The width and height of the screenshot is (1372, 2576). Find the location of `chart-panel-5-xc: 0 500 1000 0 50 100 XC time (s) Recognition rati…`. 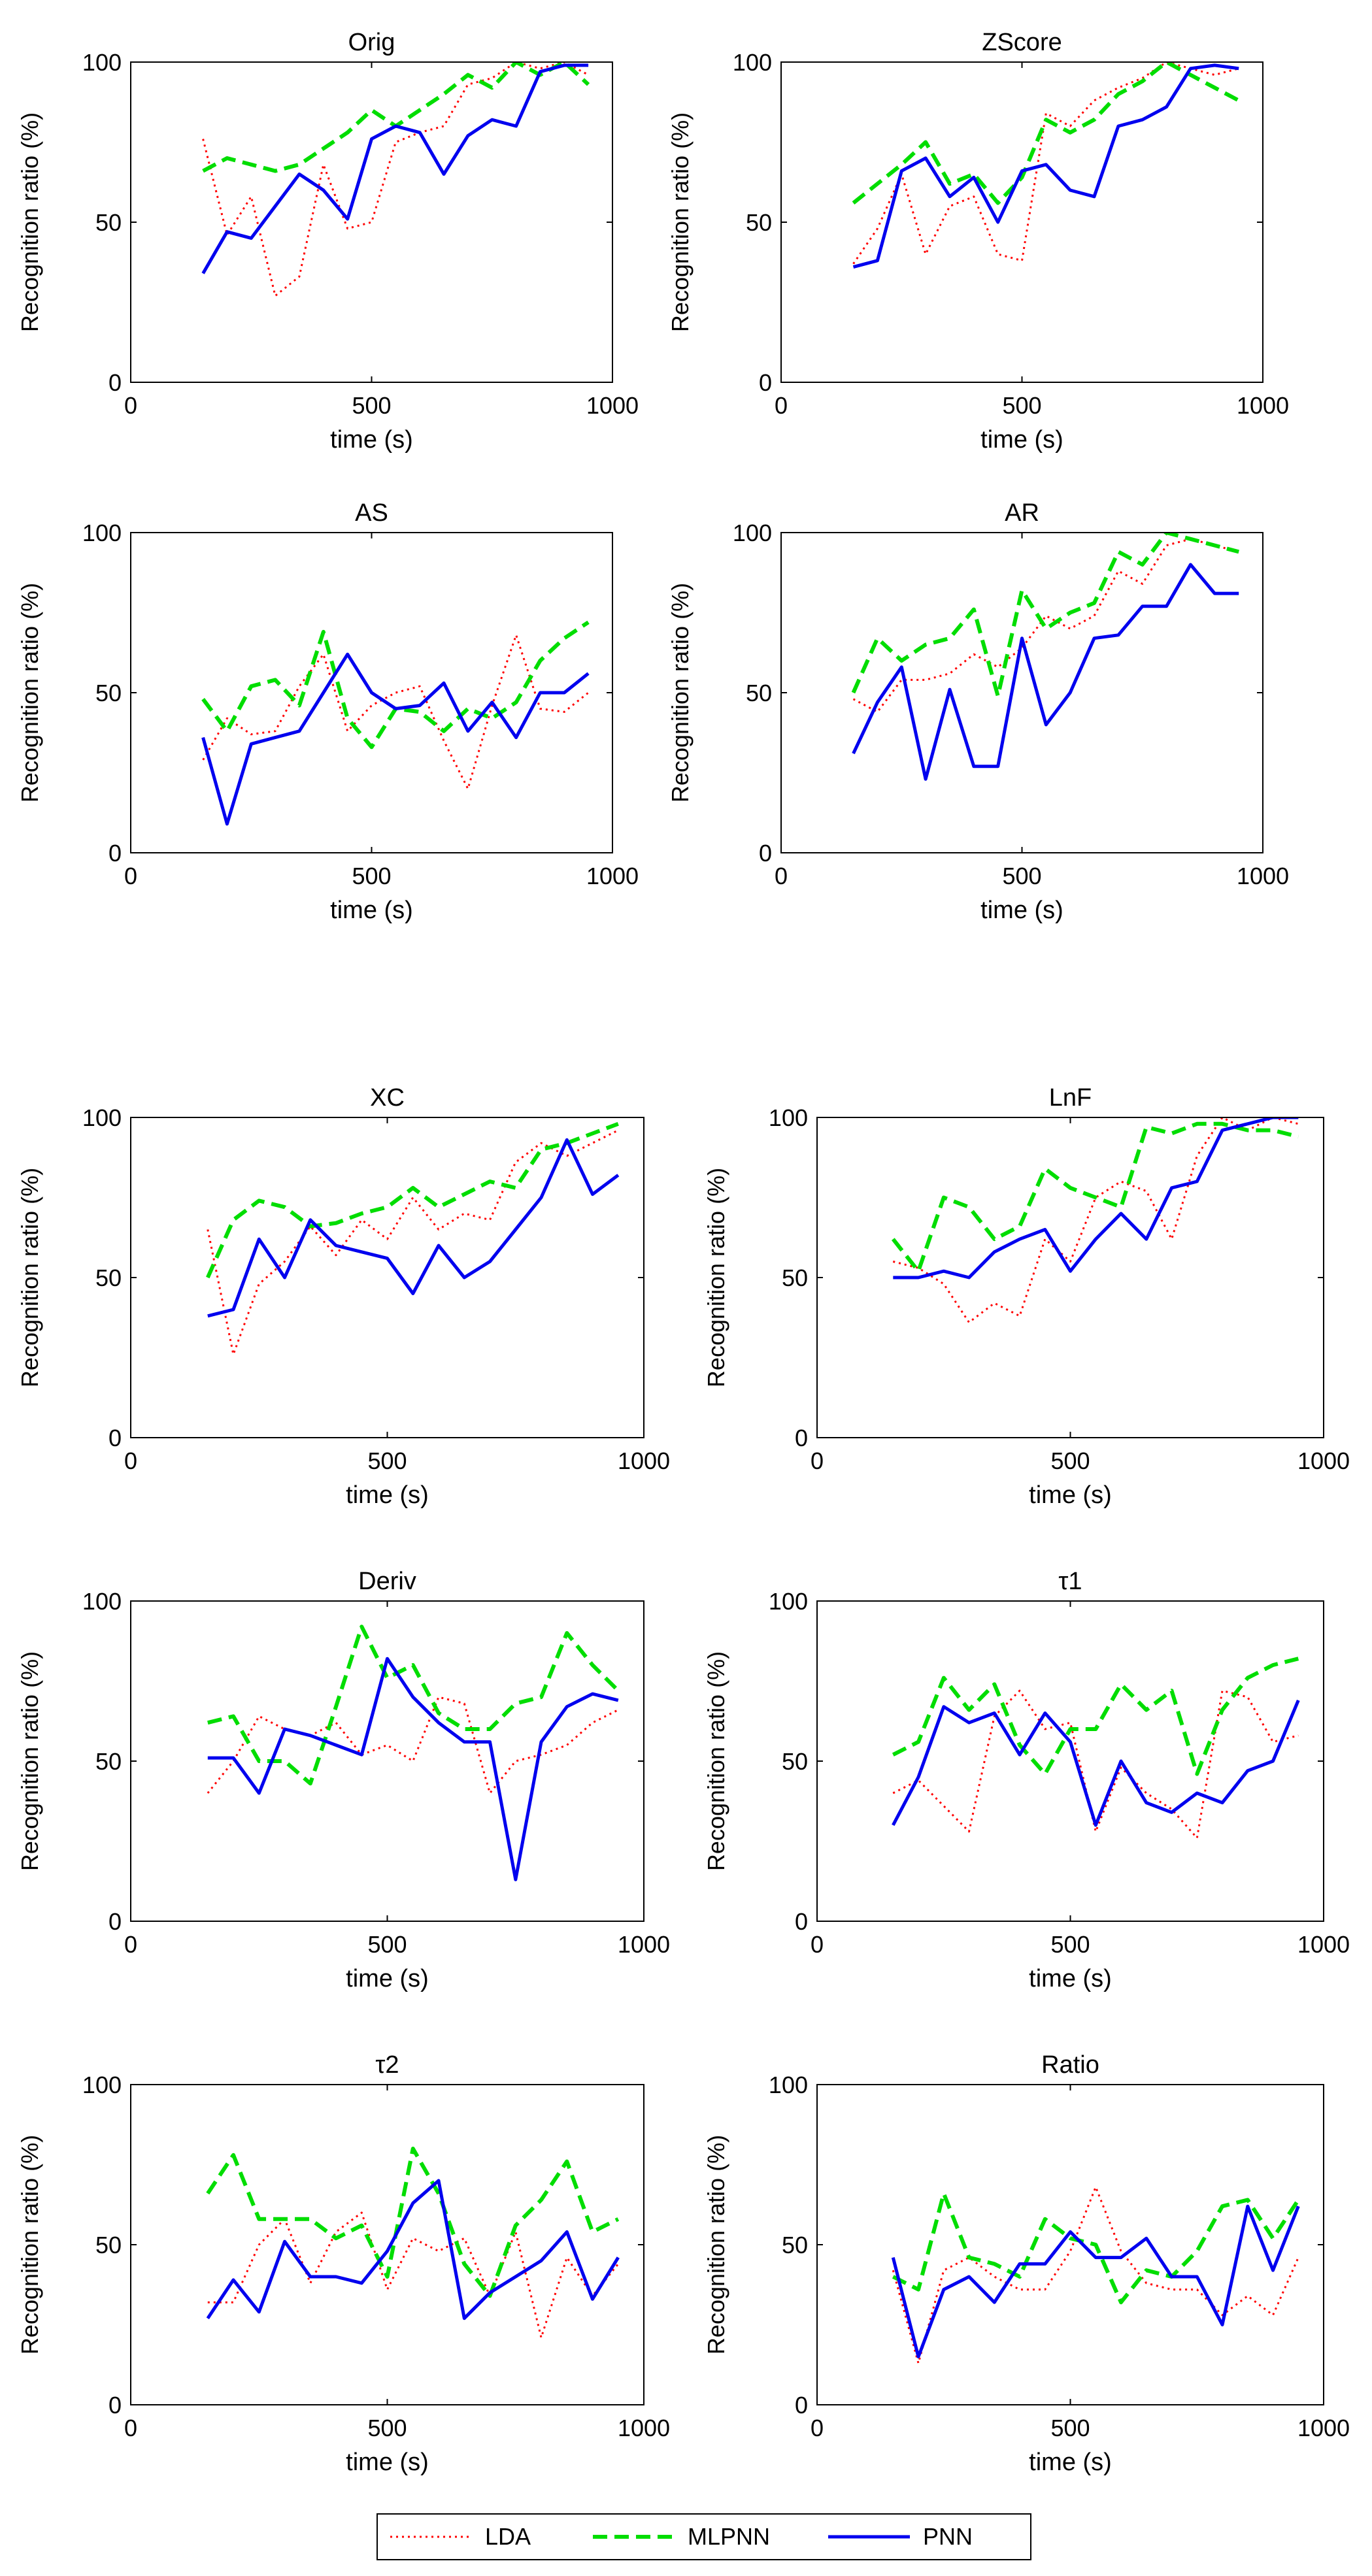

chart-panel-5-xc: 0 500 1000 0 50 100 XC time (s) Recognition rati… is located at coordinates (343, 1296).